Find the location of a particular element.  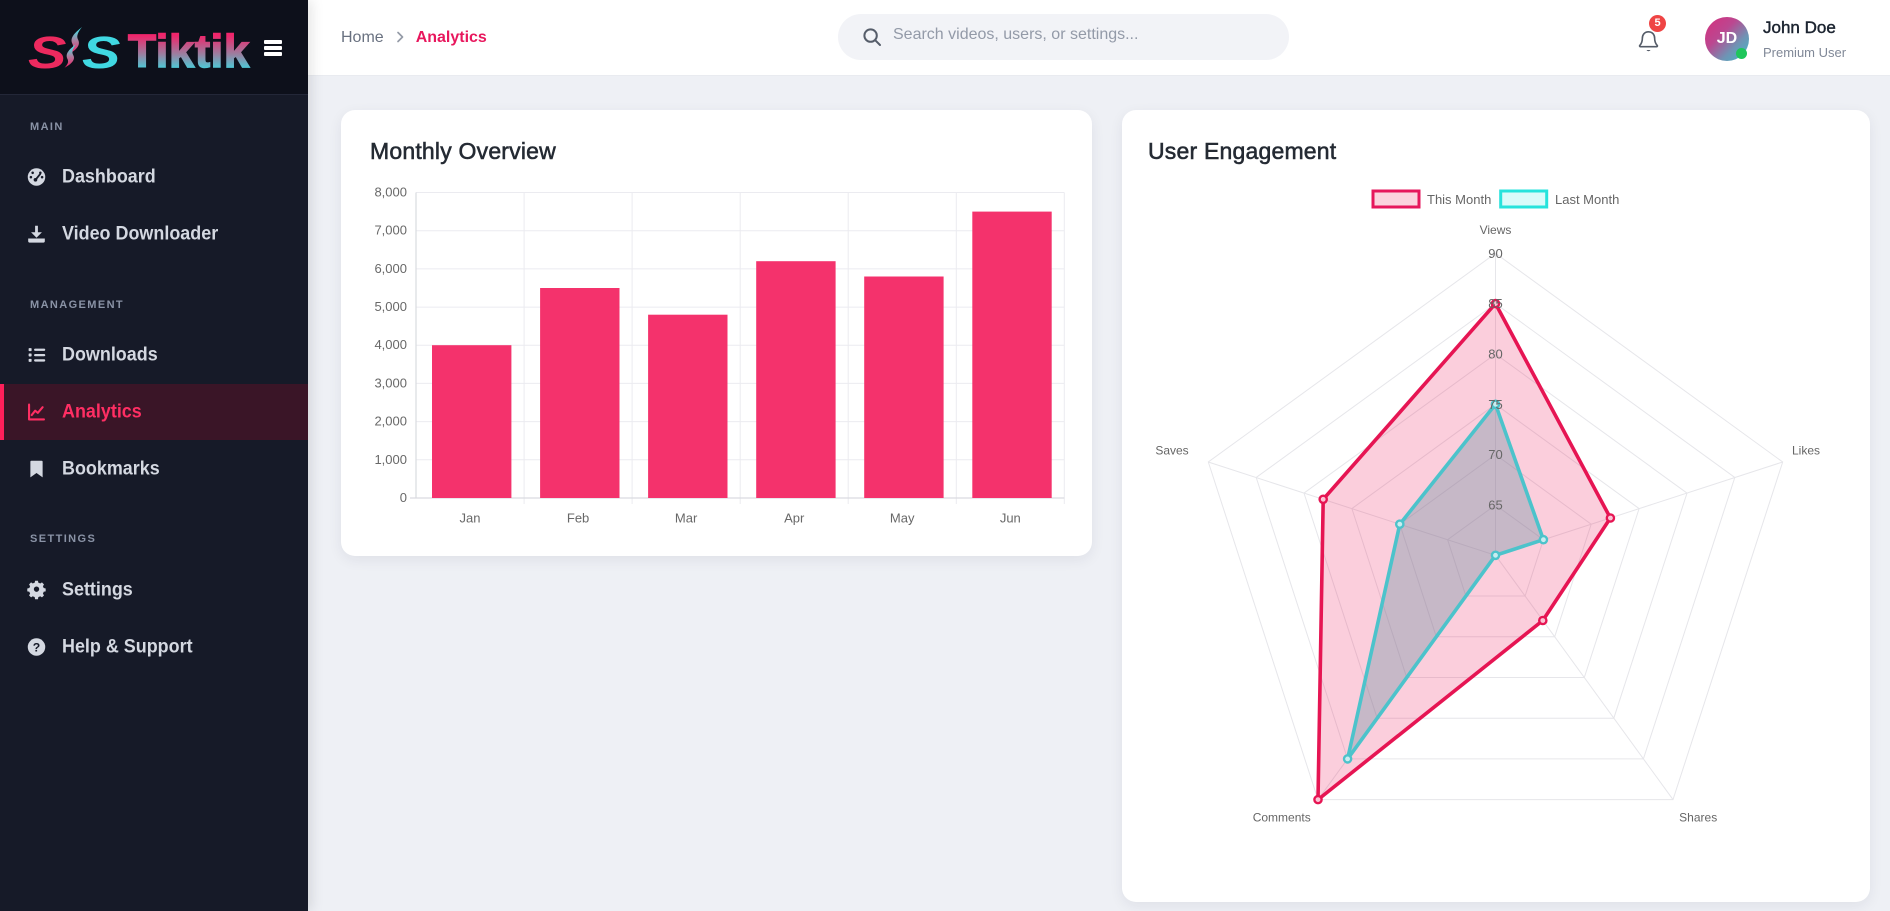

svg-text: Mar is located at coordinates (686, 518).